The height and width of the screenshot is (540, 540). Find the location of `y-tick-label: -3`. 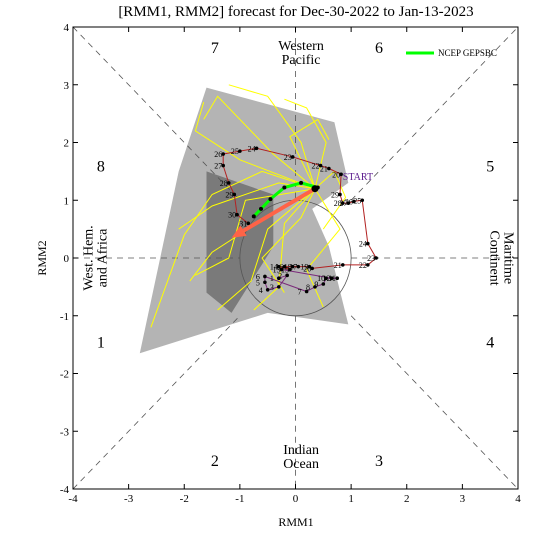

y-tick-label: -3 is located at coordinates (65, 432).